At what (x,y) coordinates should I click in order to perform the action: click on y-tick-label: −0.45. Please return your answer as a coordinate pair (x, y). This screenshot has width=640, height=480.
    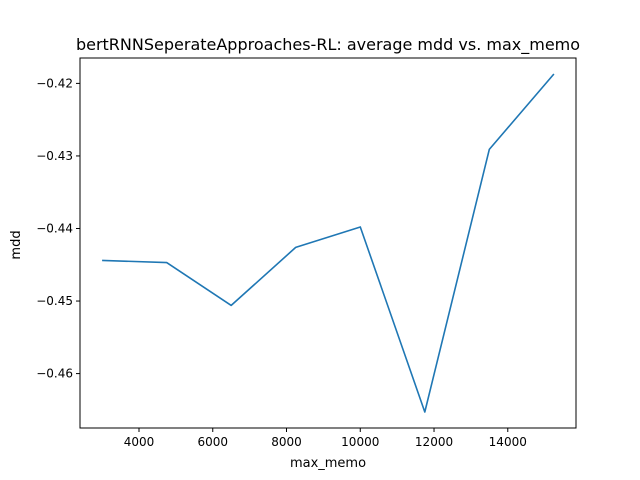
    Looking at the image, I should click on (54, 301).